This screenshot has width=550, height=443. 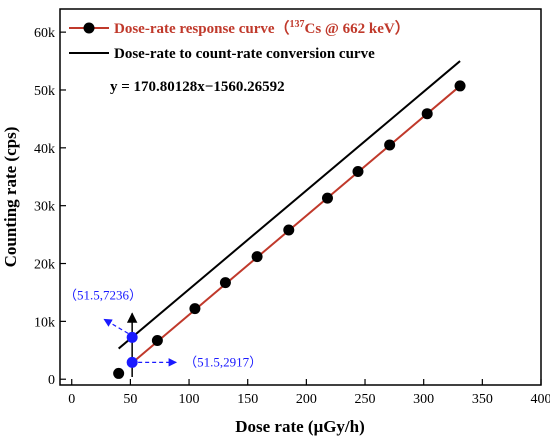 What do you see at coordinates (306, 399) in the screenshot?
I see `x-tick-label: 200` at bounding box center [306, 399].